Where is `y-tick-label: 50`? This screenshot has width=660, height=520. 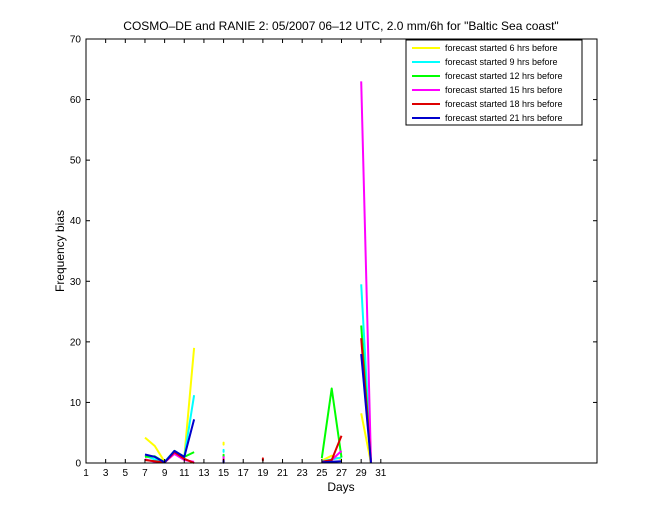 y-tick-label: 50 is located at coordinates (76, 161).